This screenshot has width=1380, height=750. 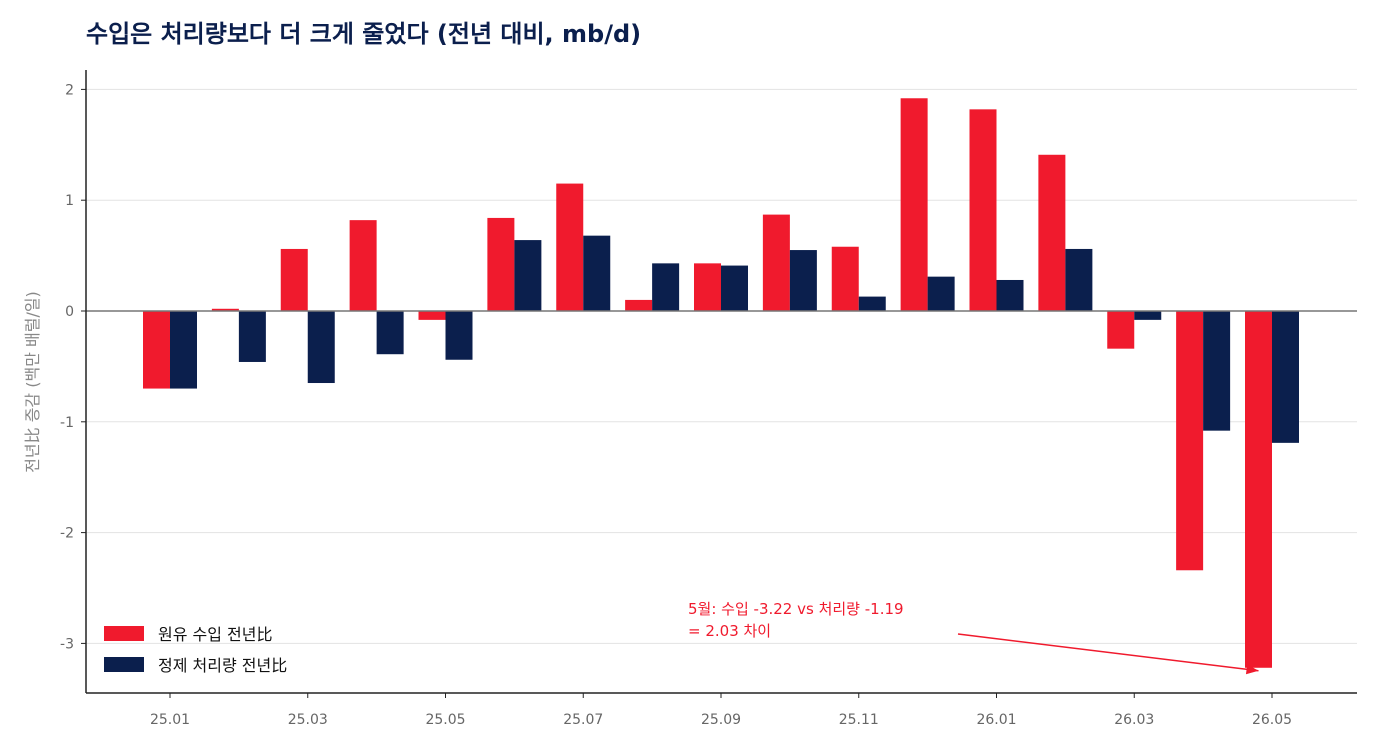 What do you see at coordinates (1252, 669) in the screenshot?
I see `annotation-arrowhead` at bounding box center [1252, 669].